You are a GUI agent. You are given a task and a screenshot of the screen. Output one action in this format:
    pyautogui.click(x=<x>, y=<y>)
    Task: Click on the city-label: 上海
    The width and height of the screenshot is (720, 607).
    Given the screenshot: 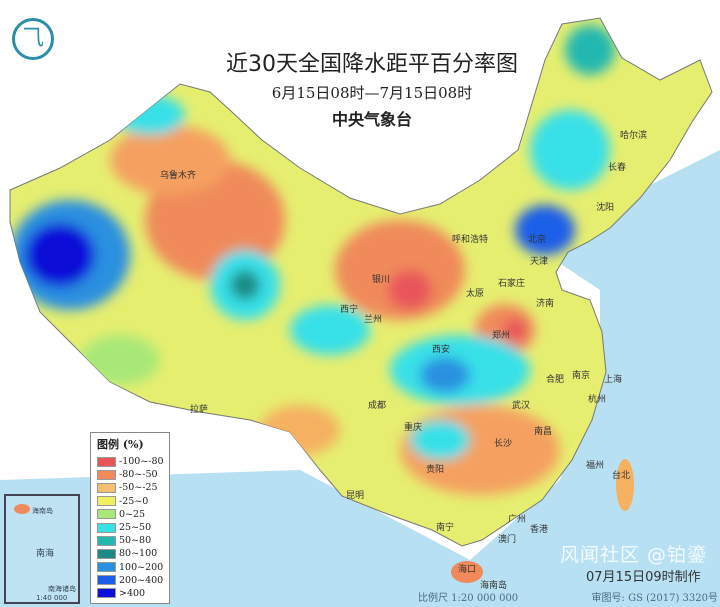 What is the action you would take?
    pyautogui.click(x=613, y=380)
    